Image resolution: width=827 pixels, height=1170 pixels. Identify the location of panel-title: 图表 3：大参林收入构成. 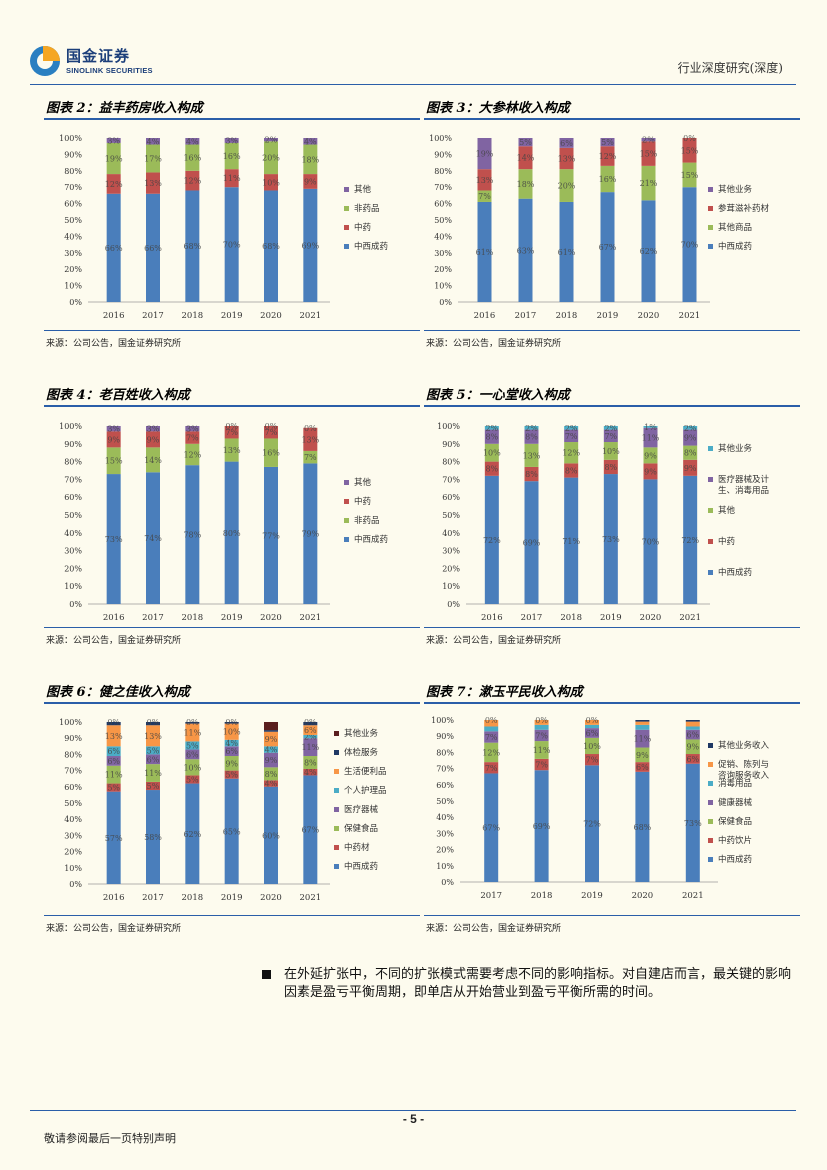
(498, 108).